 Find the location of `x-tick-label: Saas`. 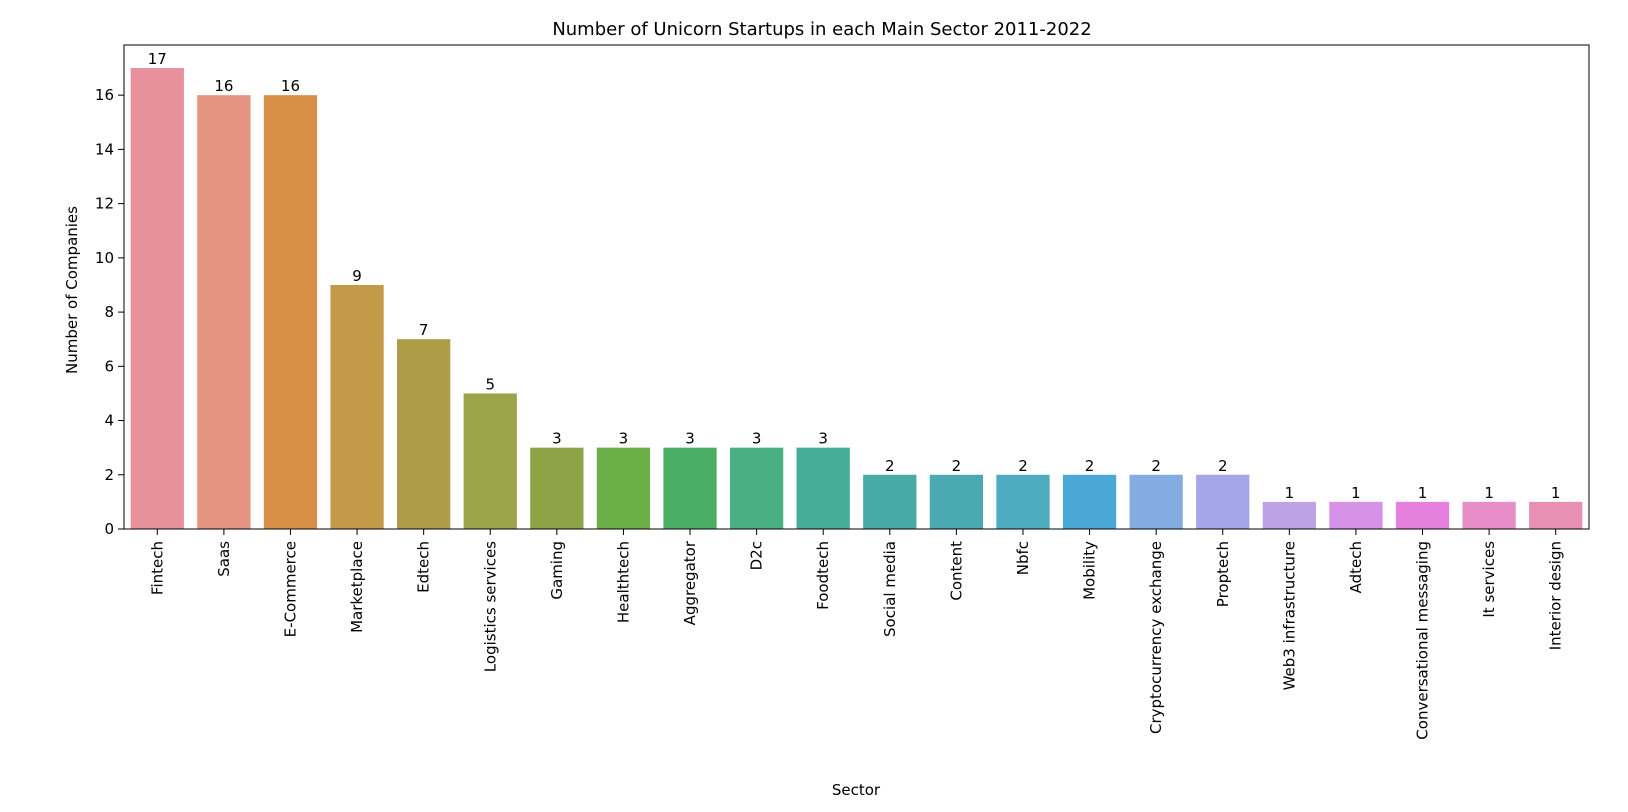

x-tick-label: Saas is located at coordinates (224, 559).